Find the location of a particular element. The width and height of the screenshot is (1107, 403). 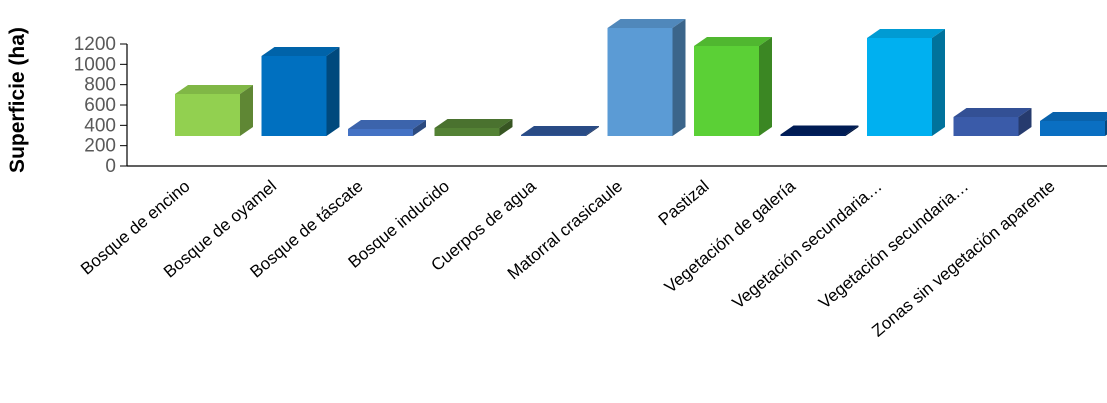

y-tick-label: 600 is located at coordinates (100, 105).